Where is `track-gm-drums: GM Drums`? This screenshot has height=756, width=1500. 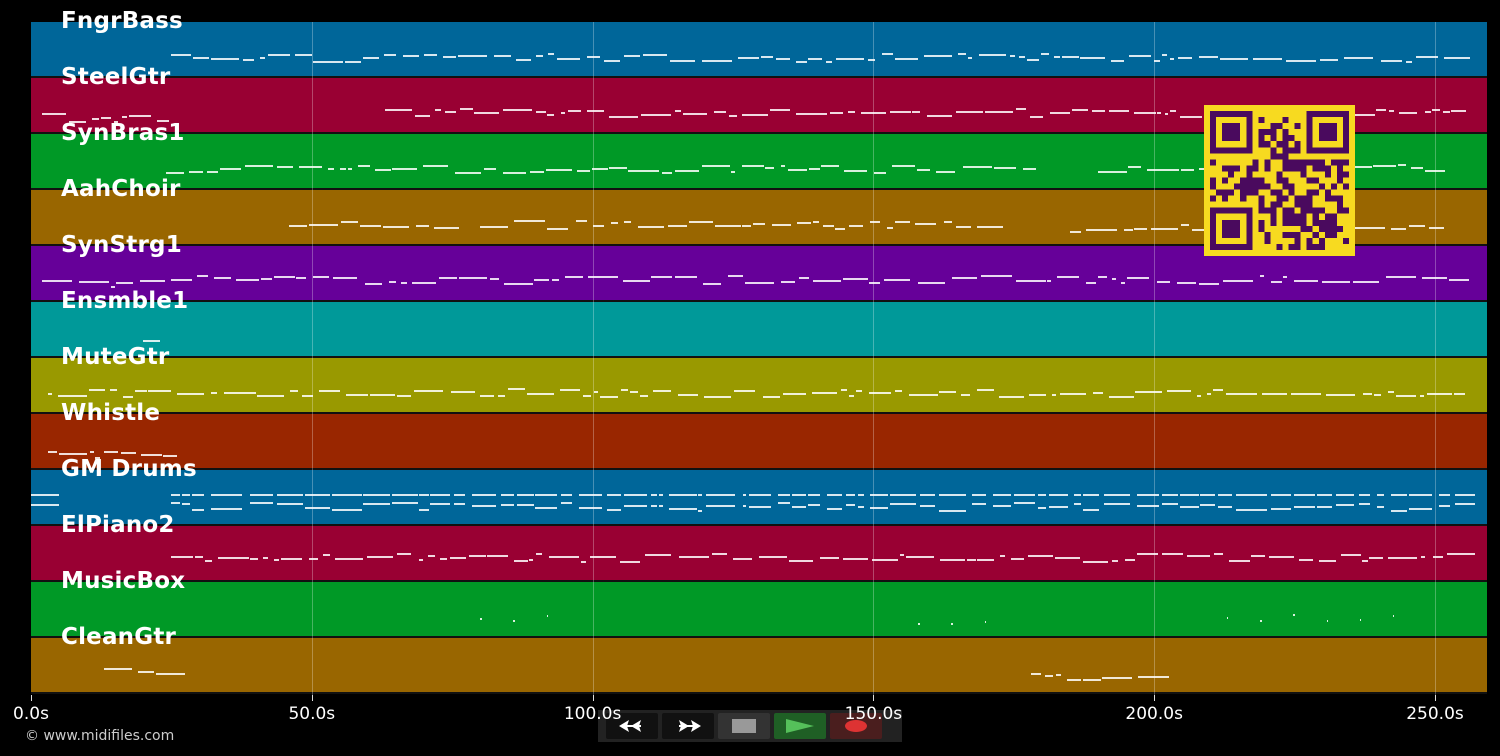 track-gm-drums: GM Drums is located at coordinates (759, 491).